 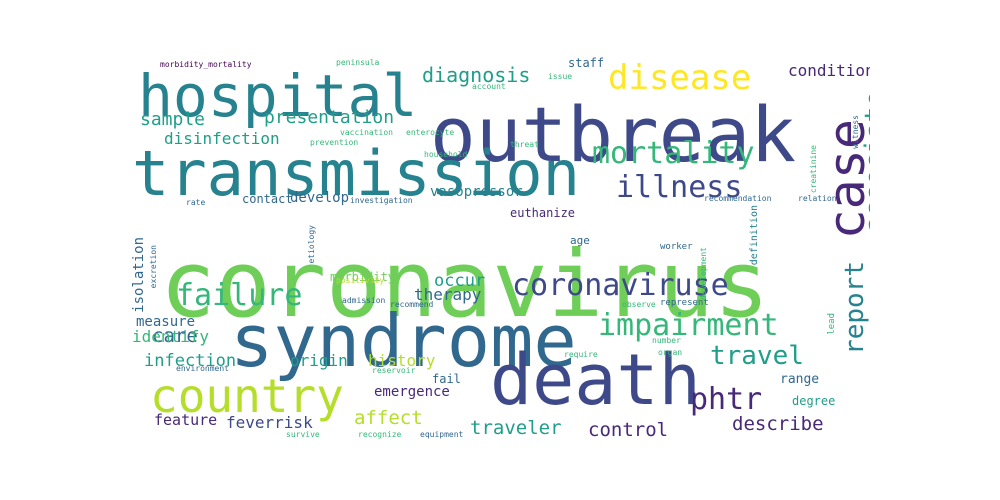 What do you see at coordinates (381, 200) in the screenshot?
I see `word-investigation: investigation` at bounding box center [381, 200].